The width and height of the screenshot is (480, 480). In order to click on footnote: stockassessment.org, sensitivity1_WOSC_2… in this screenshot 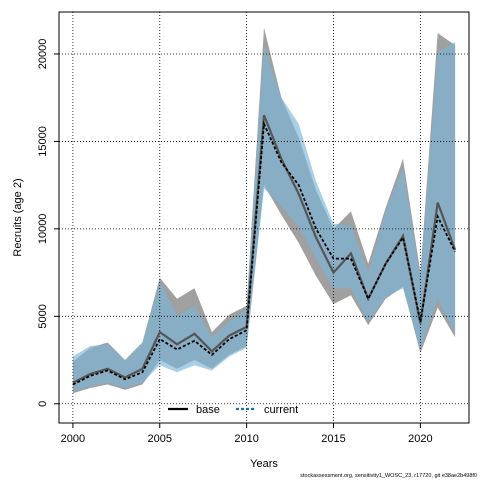, I will do `click(388, 476)`.